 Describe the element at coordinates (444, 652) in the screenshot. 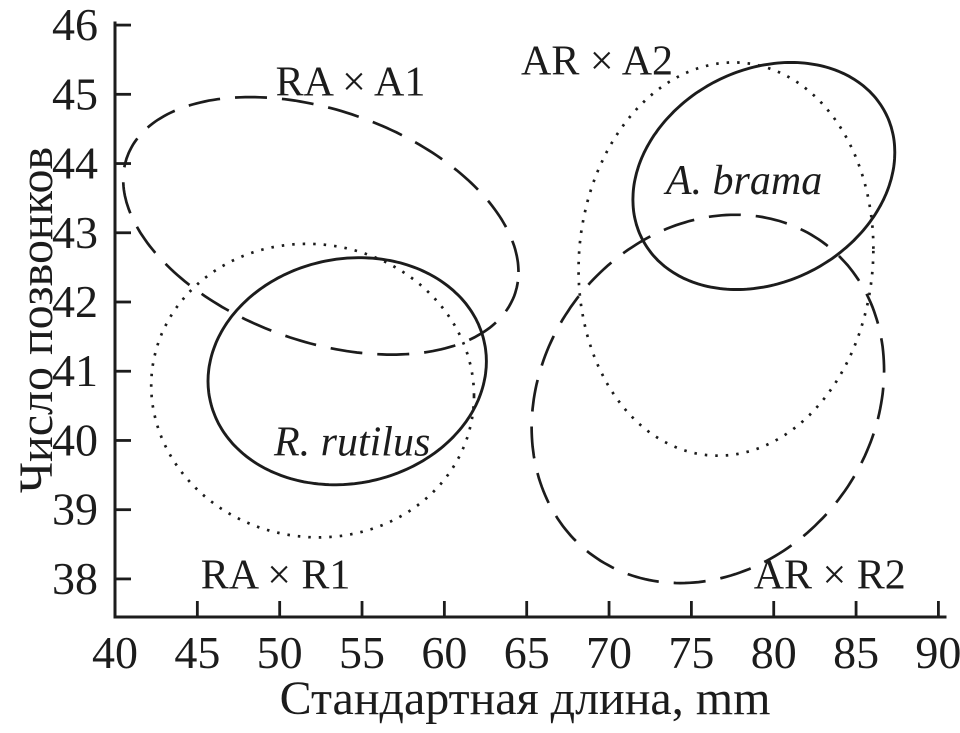

I see `x-tick-label-60: 60` at that location.